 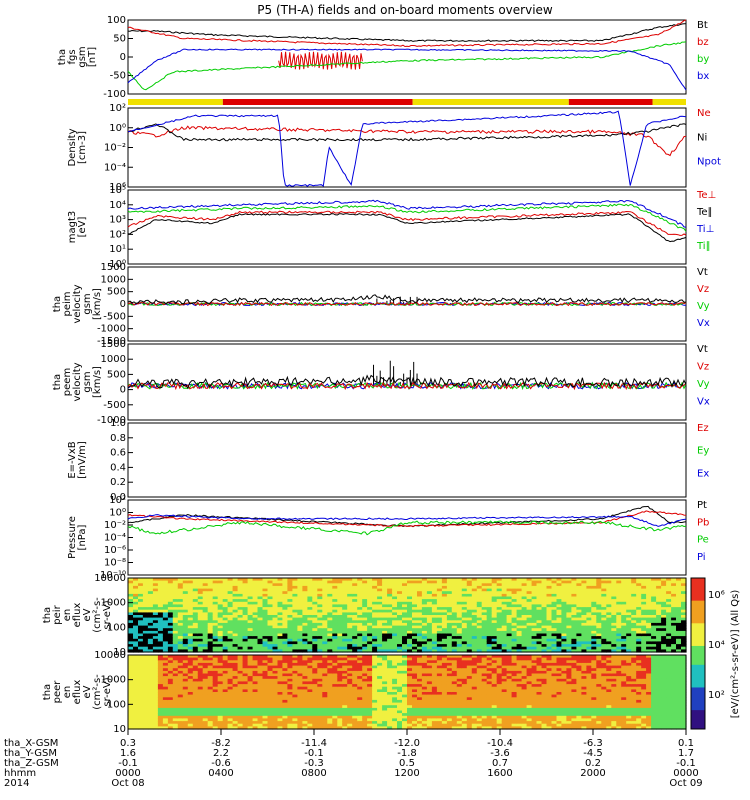 What do you see at coordinates (686, 763) in the screenshot?
I see `xtick-label: -0.1` at bounding box center [686, 763].